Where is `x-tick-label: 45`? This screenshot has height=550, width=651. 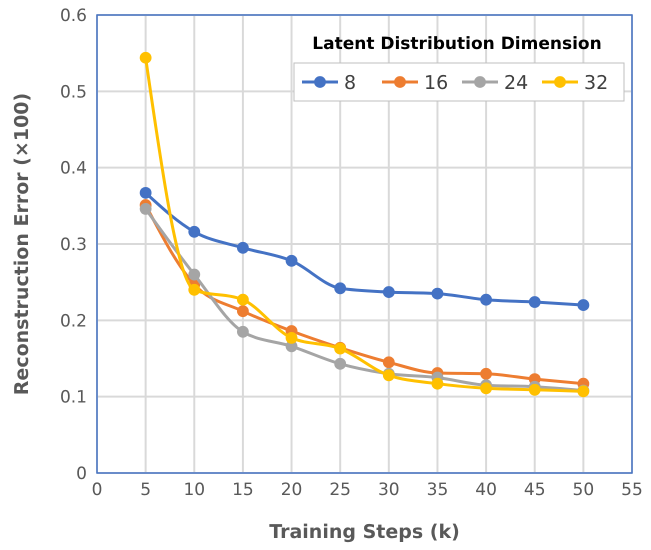
x-tick-label: 45 is located at coordinates (535, 490).